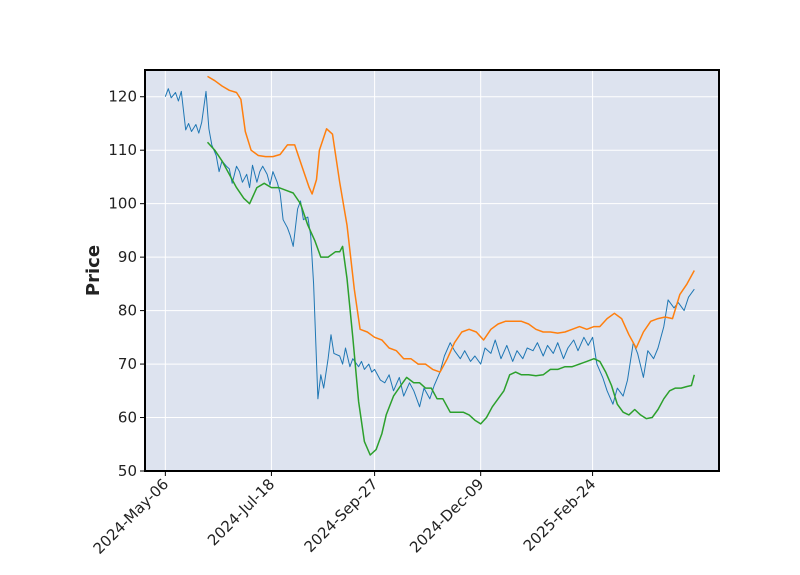 The height and width of the screenshot is (575, 800). I want to click on y-tick-label: 100, so click(122, 204).